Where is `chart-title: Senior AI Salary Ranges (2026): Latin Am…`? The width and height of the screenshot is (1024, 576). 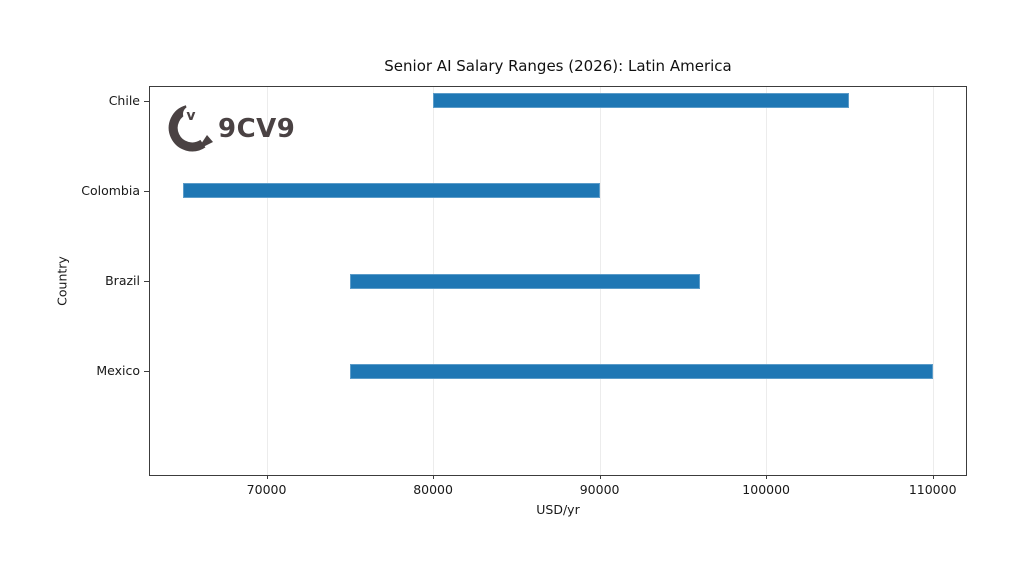 chart-title: Senior AI Salary Ranges (2026): Latin Am… is located at coordinates (558, 66).